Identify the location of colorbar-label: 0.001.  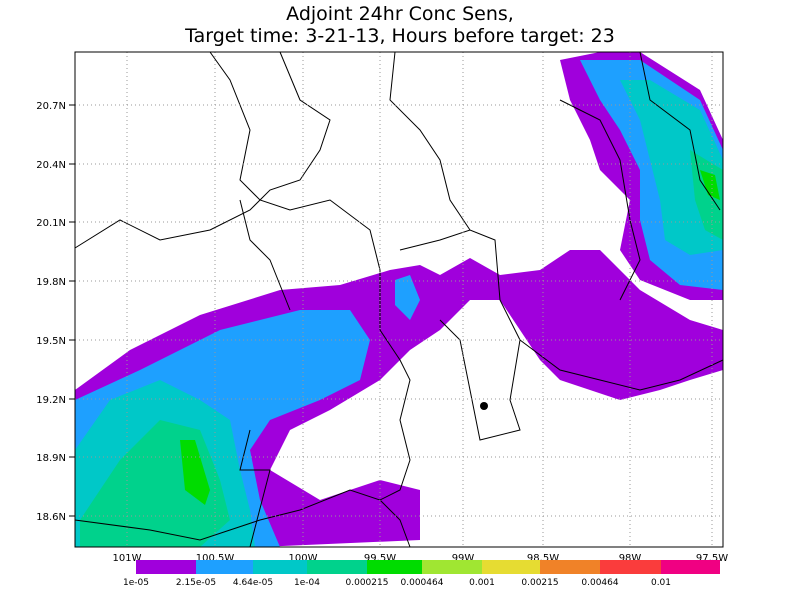
(482, 583).